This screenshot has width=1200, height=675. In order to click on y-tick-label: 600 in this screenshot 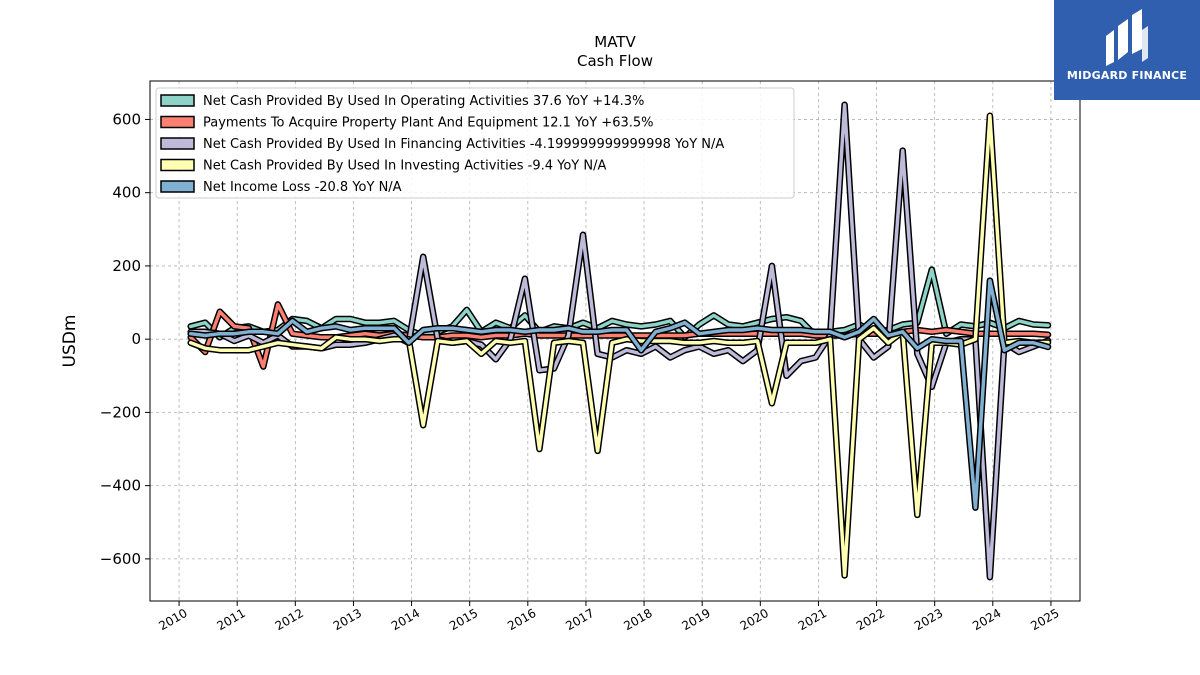, I will do `click(126, 119)`.